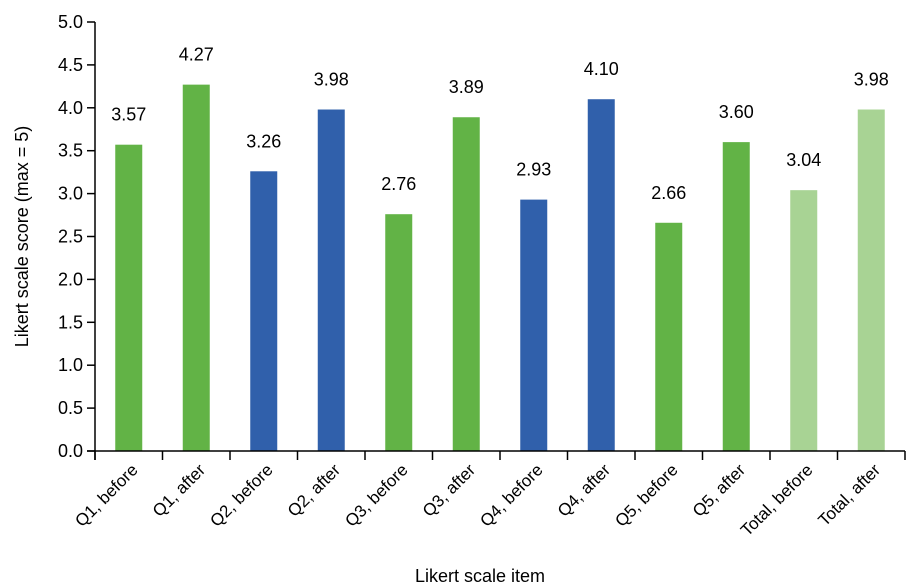  I want to click on y-tick-label: 0.5, so click(70, 408).